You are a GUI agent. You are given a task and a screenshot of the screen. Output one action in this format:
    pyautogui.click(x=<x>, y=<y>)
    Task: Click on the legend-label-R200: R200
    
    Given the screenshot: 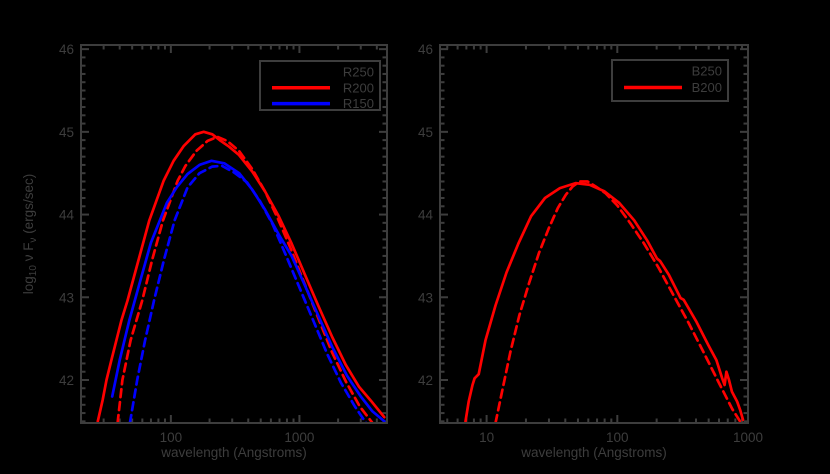 What is the action you would take?
    pyautogui.click(x=358, y=87)
    